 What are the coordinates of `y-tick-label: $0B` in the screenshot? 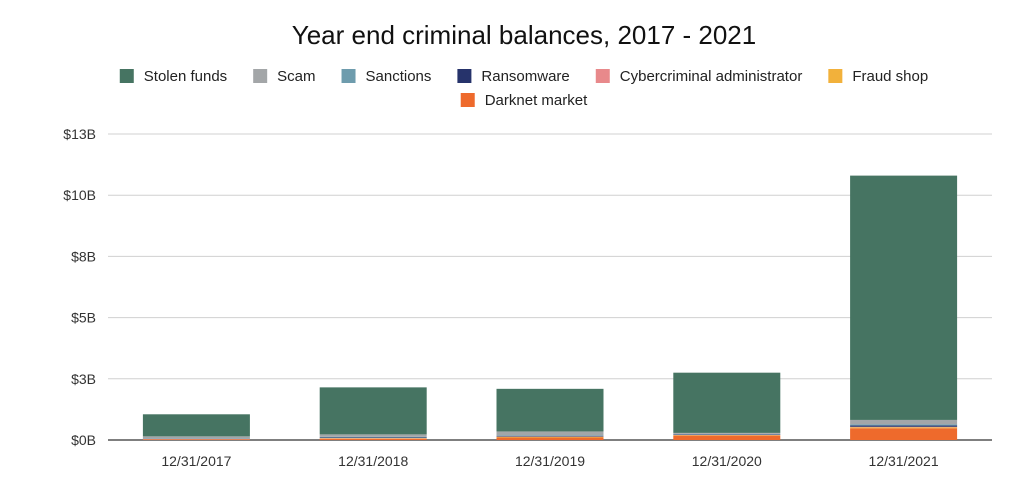 It's located at (83, 440).